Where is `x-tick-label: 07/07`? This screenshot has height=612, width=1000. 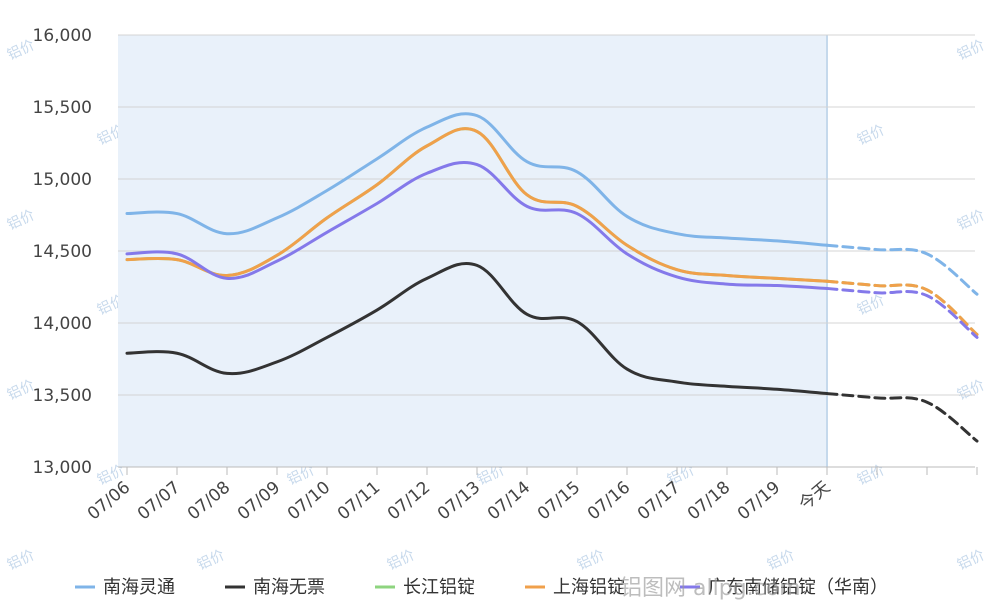 x-tick-label: 07/07 is located at coordinates (159, 501).